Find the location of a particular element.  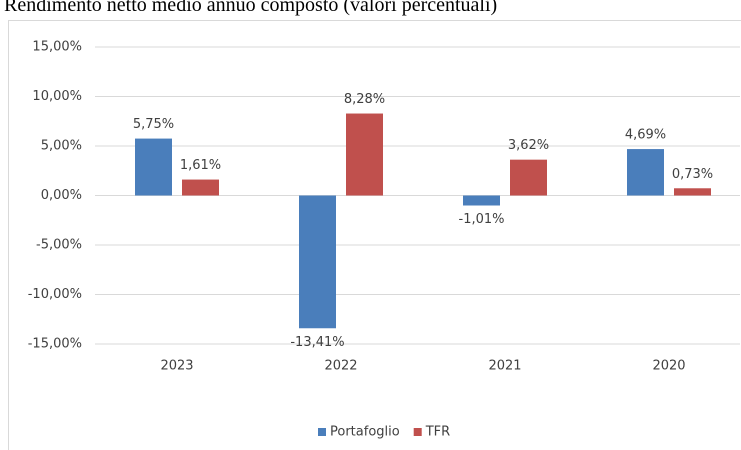

legend-label: Portafoglio is located at coordinates (365, 432).